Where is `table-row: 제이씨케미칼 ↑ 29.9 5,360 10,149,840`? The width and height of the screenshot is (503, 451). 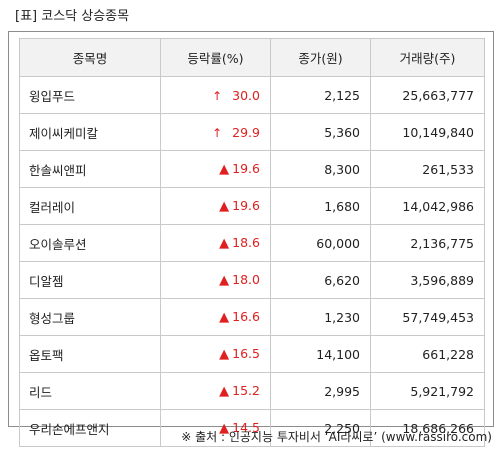
table-row: 제이씨케미칼 ↑ 29.9 5,360 10,149,840 is located at coordinates (252, 132).